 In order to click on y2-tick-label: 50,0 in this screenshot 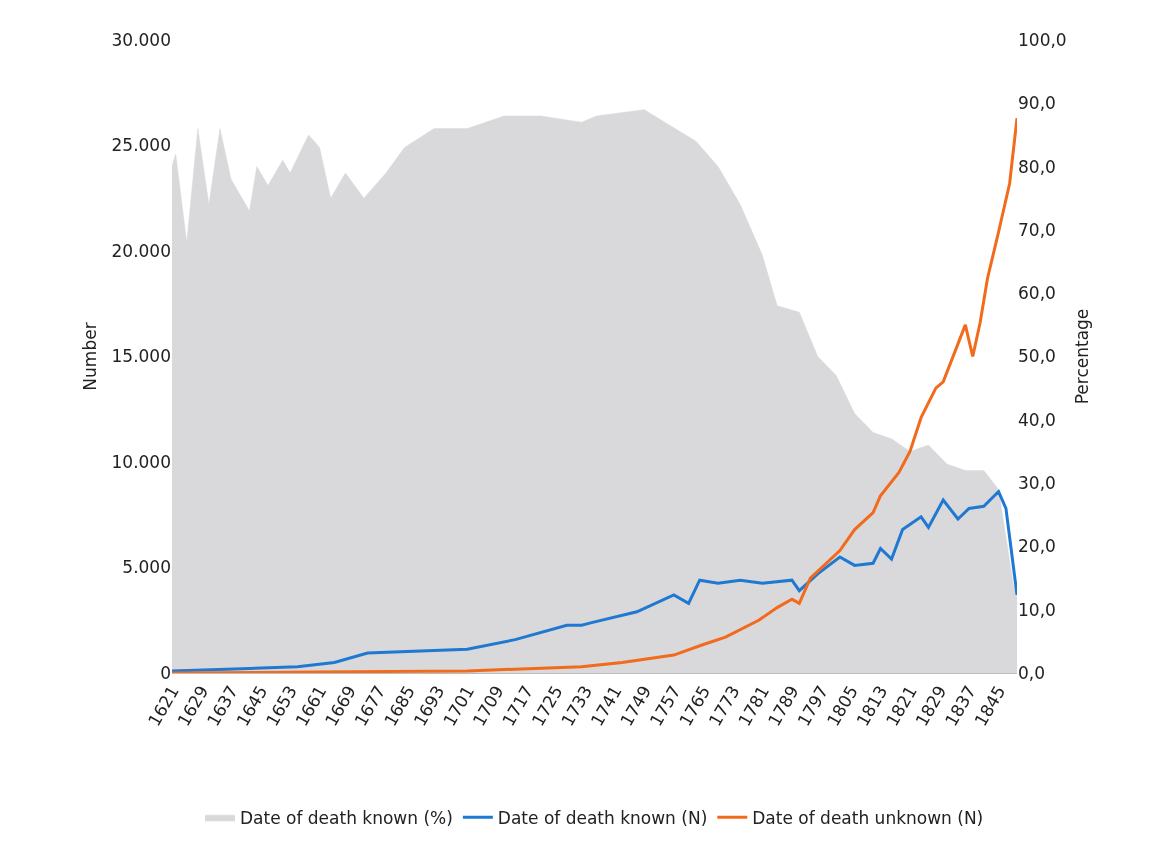, I will do `click(1037, 356)`.